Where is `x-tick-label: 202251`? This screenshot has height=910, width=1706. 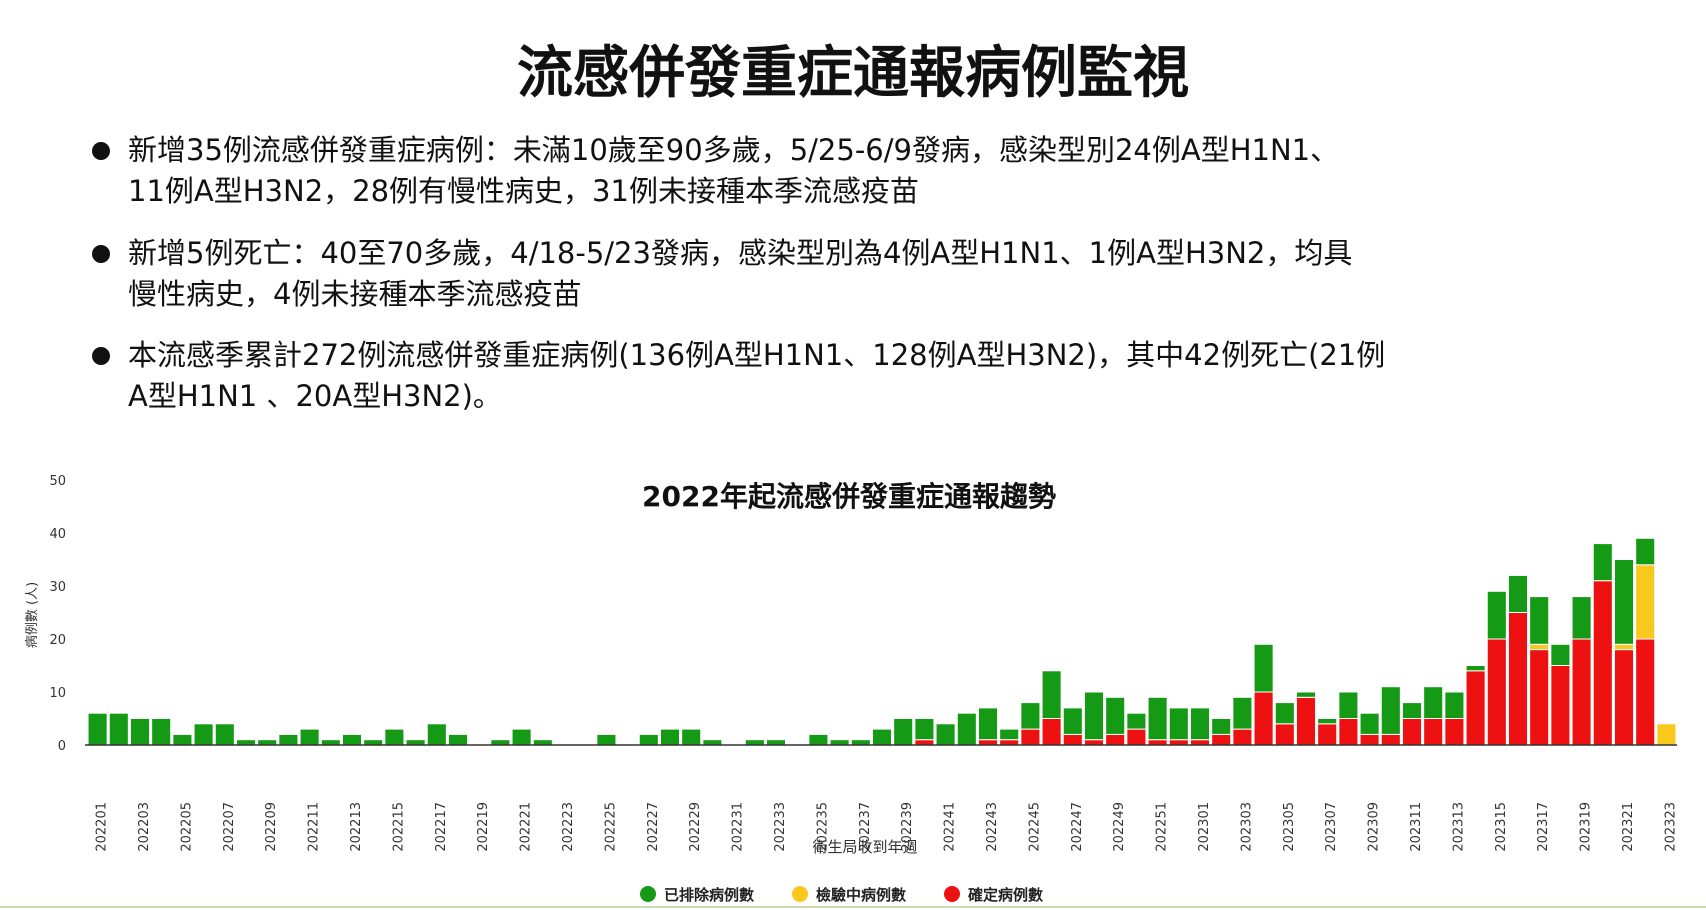 x-tick-label: 202251 is located at coordinates (1162, 827).